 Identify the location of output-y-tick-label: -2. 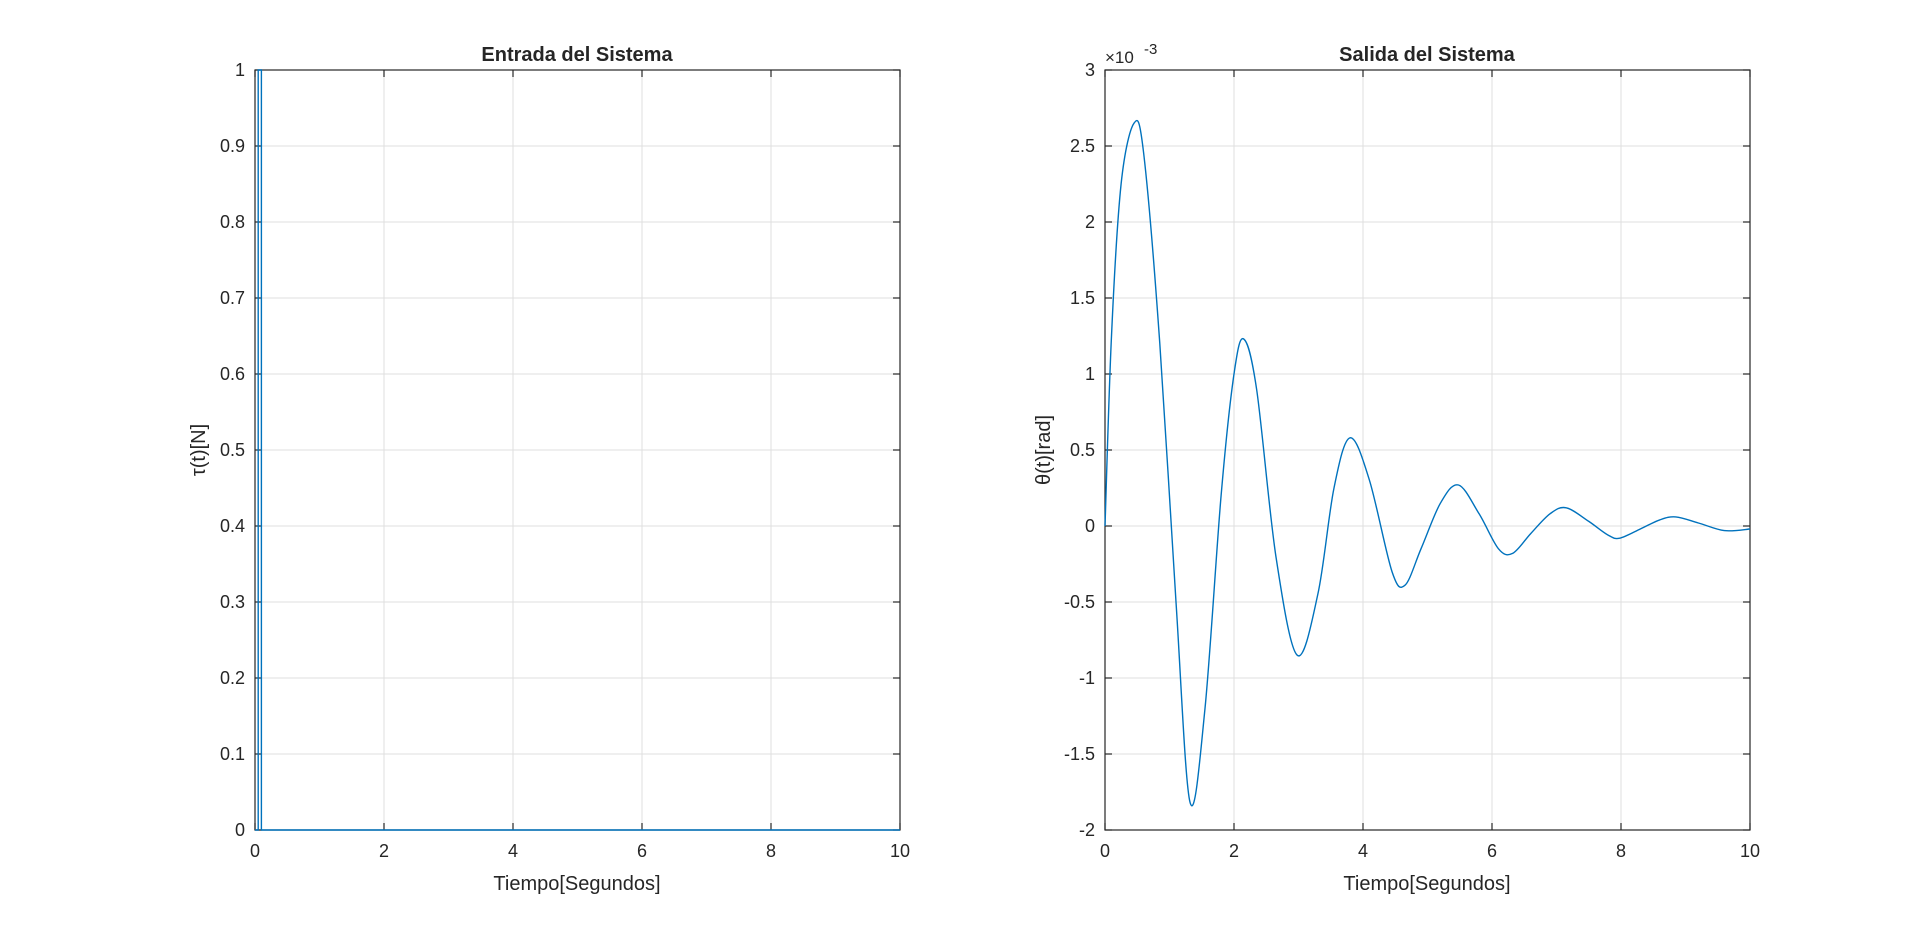
(1087, 830).